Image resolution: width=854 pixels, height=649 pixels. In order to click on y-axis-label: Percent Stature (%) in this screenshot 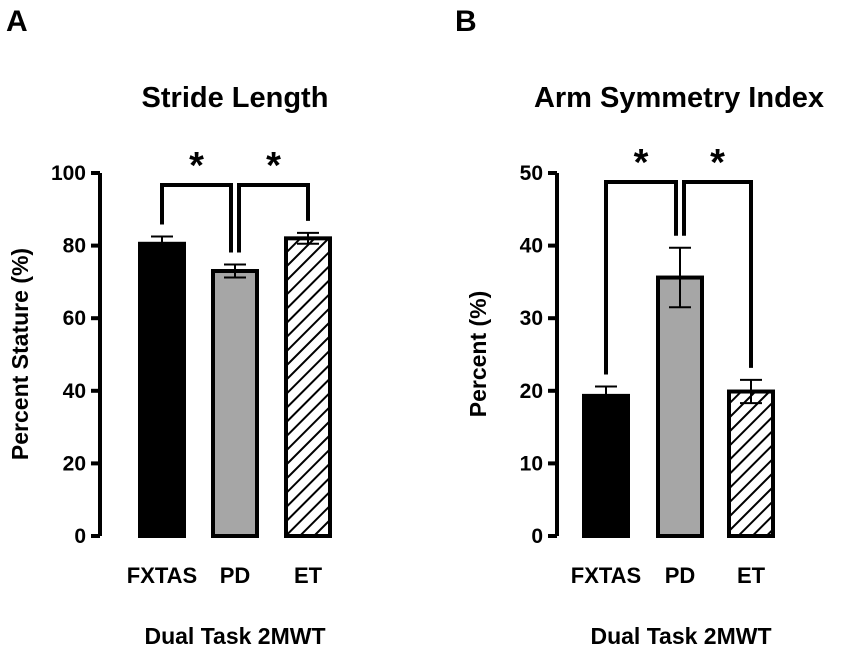, I will do `click(20, 354)`.